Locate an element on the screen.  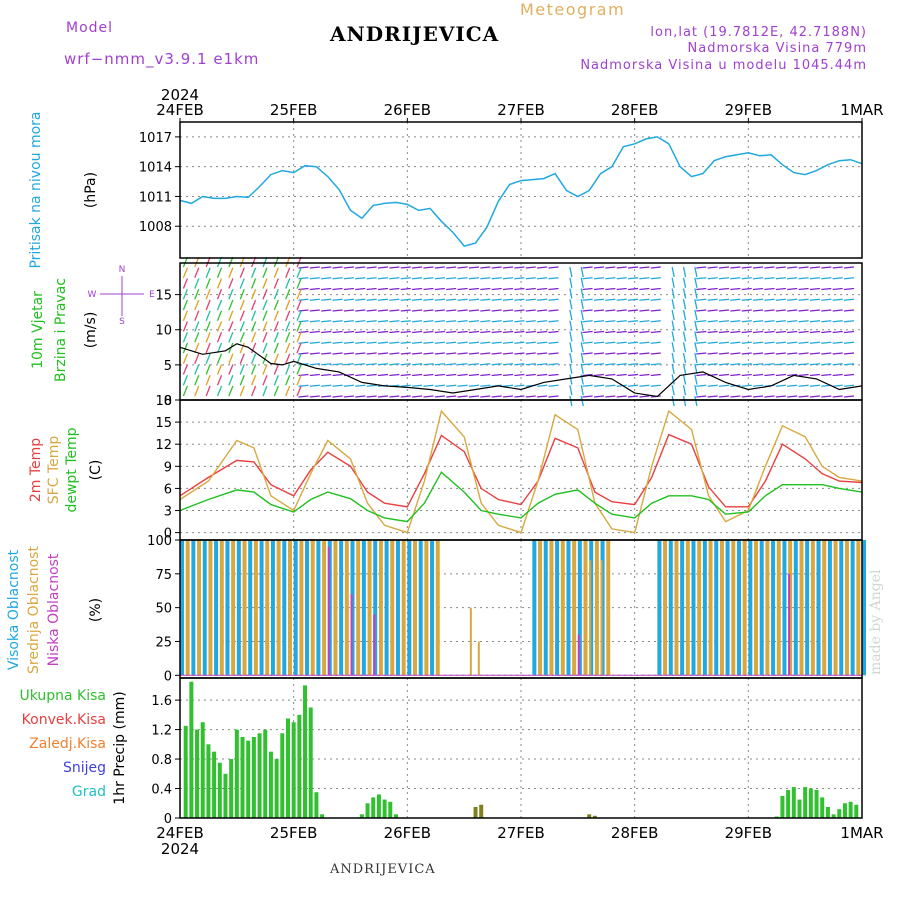
ytick-label: 6 is located at coordinates (168, 489).